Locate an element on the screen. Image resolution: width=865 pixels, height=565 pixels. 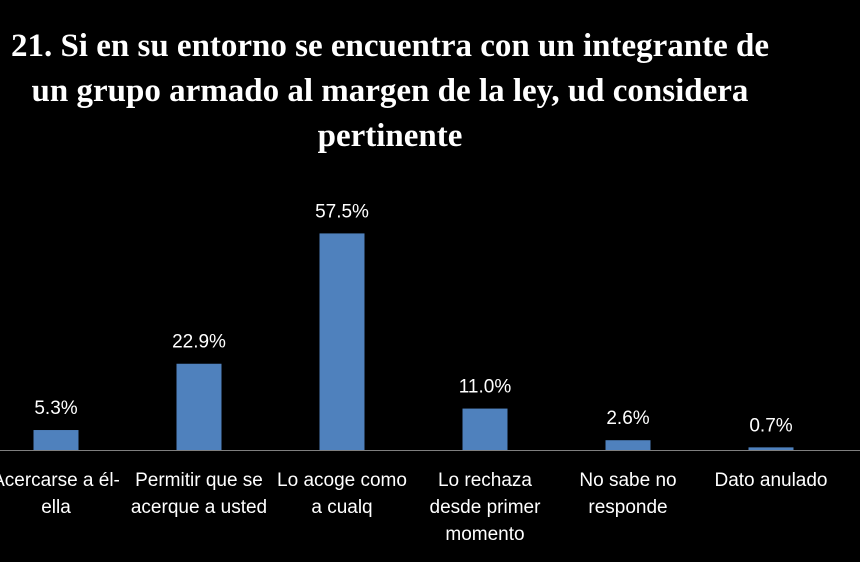
data-label: 11.0% is located at coordinates (485, 387).